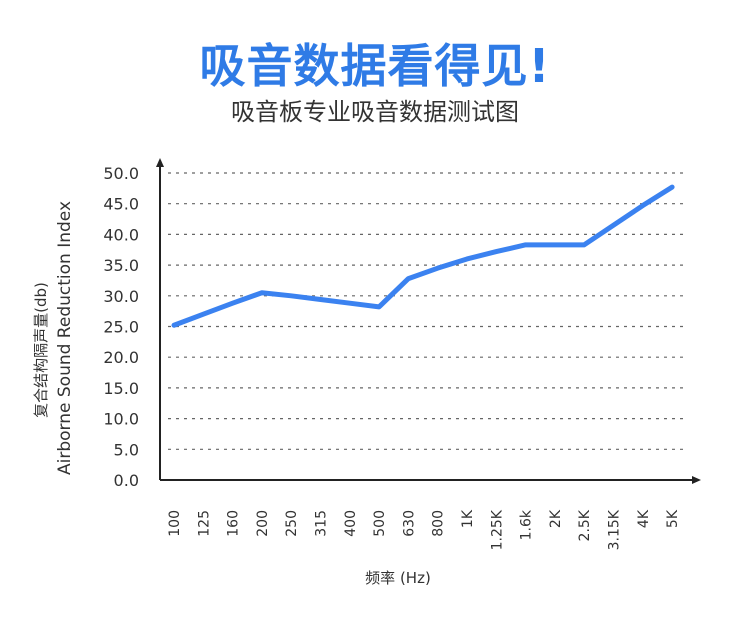  I want to click on x-tick-label: 800, so click(439, 523).